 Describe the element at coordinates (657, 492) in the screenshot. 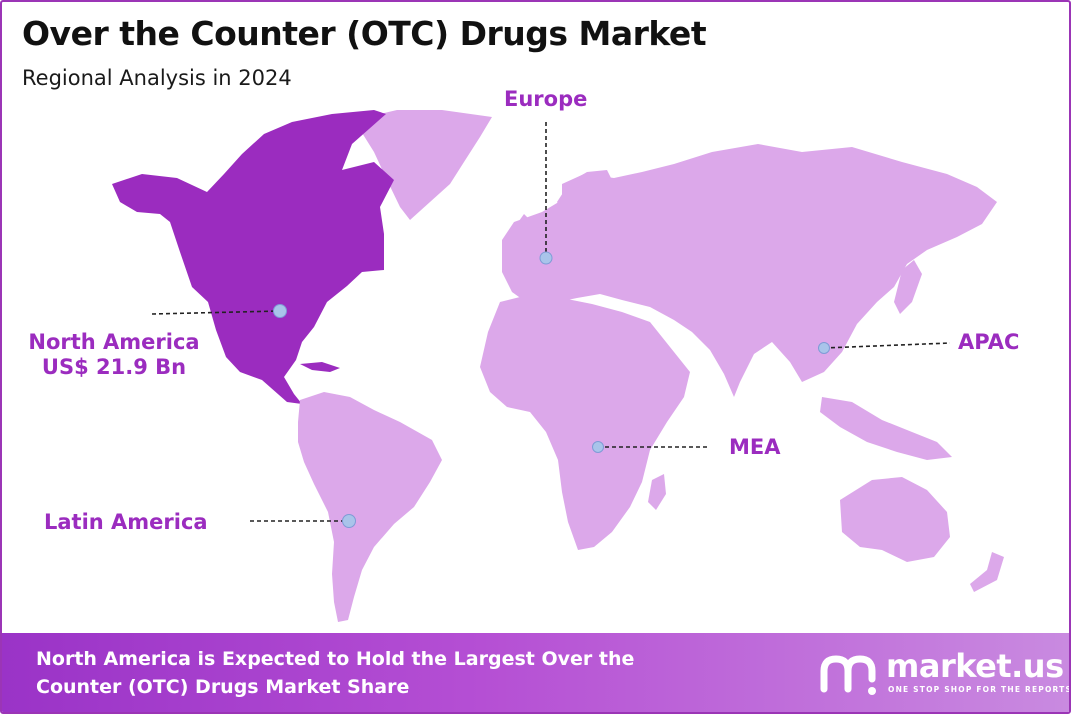

I see `region-madagascar` at that location.